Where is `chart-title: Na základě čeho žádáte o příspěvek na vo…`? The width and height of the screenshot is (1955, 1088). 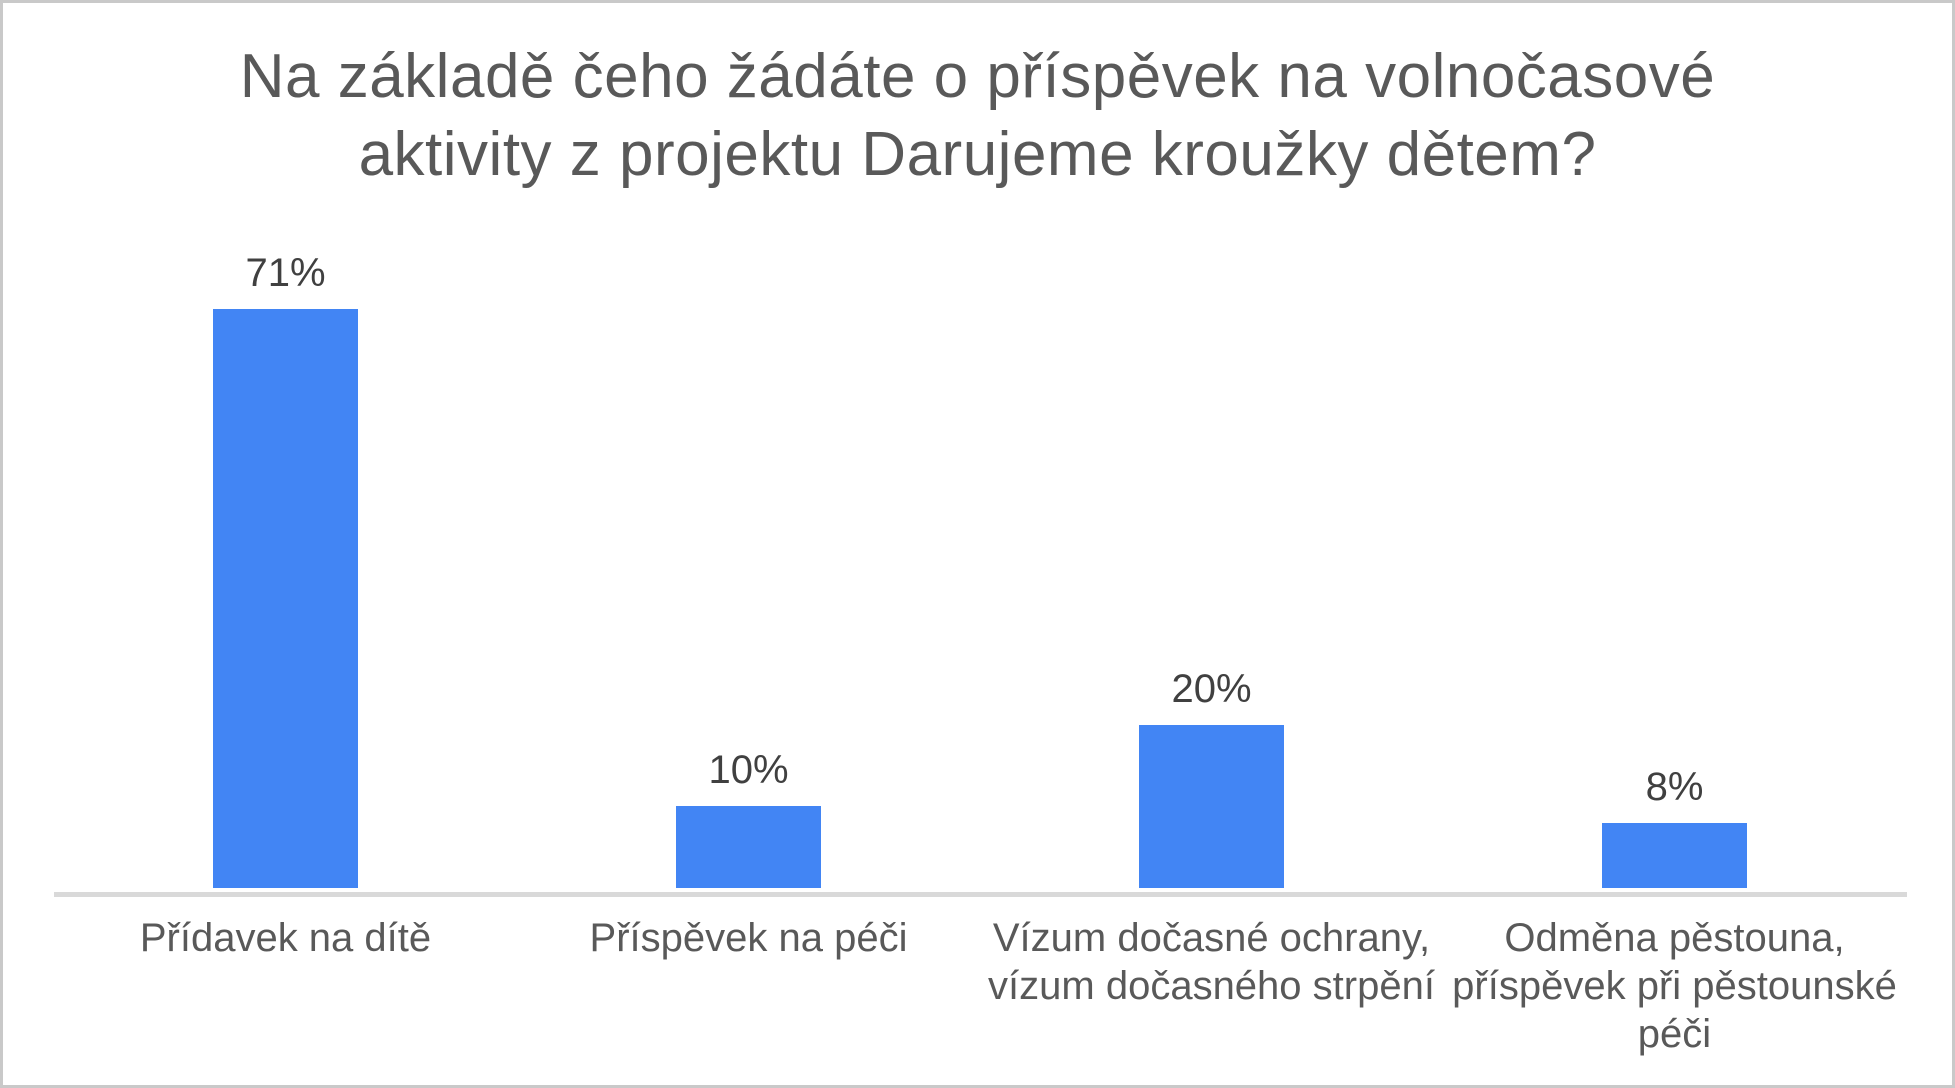
chart-title: Na základě čeho žádáte o příspěvek na vo… is located at coordinates (977, 116).